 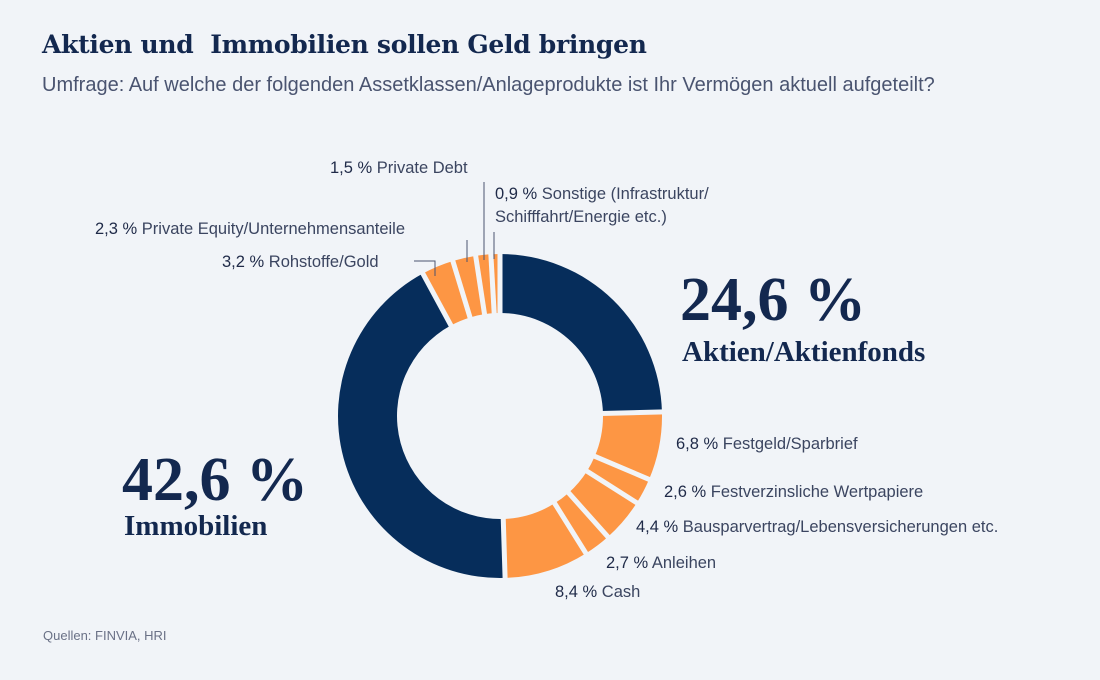 What do you see at coordinates (581, 334) in the screenshot?
I see `slice-aktien-aktienfonds` at bounding box center [581, 334].